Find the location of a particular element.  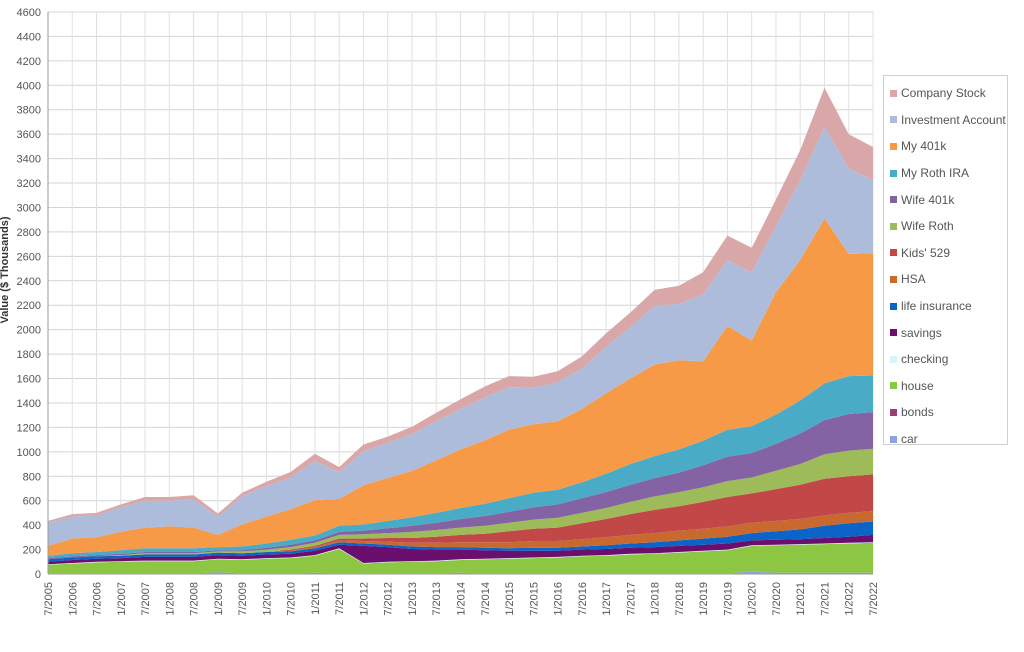

x-tick-label: 1/2014 is located at coordinates (462, 599).